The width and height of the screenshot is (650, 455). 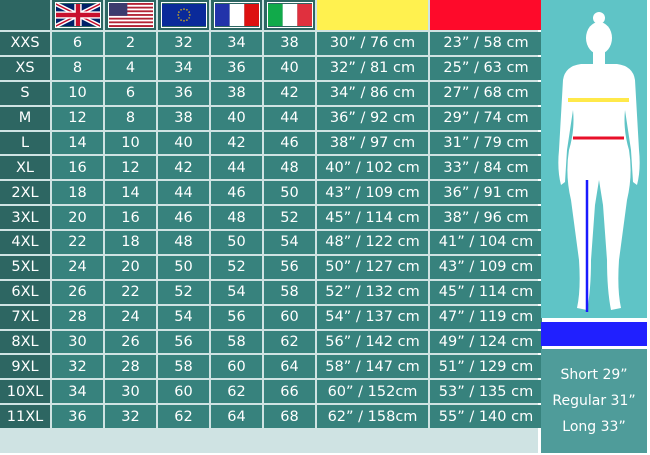 I want to click on cell-us: 6, so click(x=130, y=93).